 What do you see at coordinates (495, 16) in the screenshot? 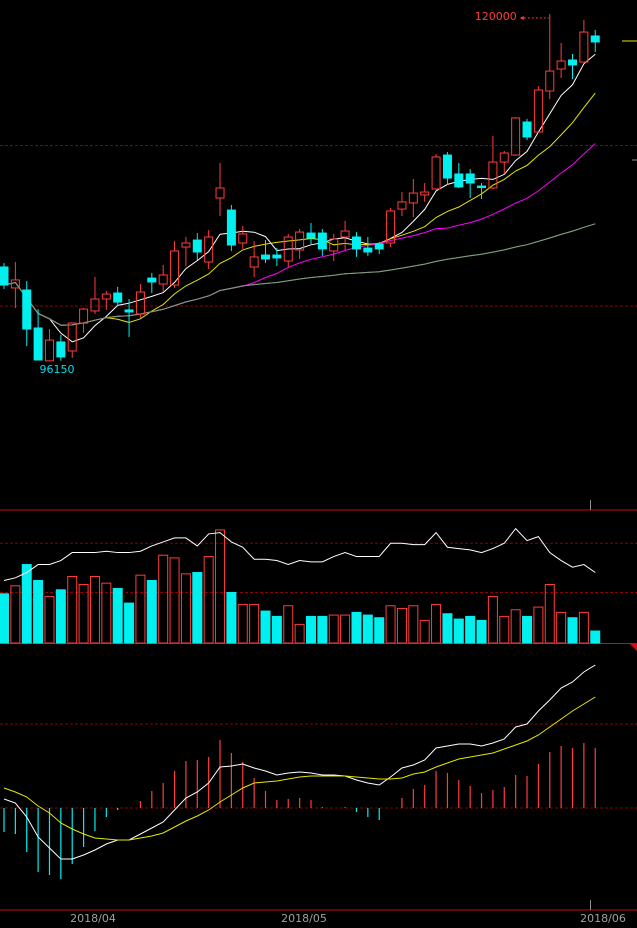
I see `high-price-label: 120000` at bounding box center [495, 16].